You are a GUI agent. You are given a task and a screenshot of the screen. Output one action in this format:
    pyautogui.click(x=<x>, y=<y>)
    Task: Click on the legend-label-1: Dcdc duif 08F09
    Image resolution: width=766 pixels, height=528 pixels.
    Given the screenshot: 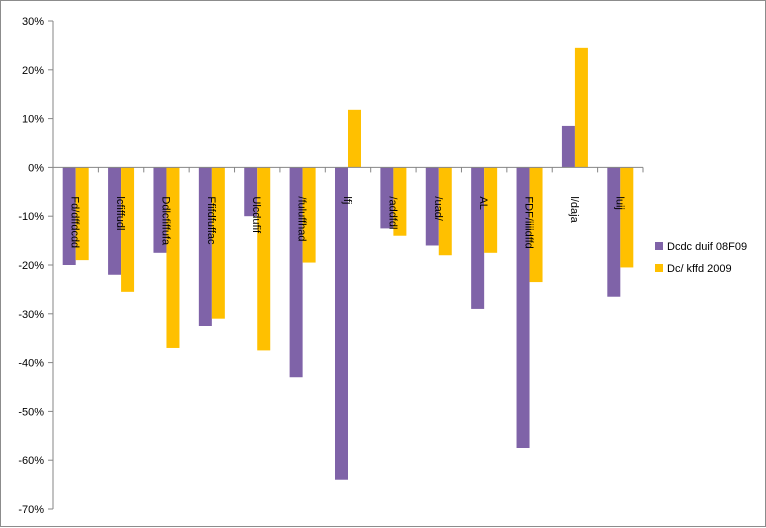 What is the action you would take?
    pyautogui.click(x=707, y=247)
    